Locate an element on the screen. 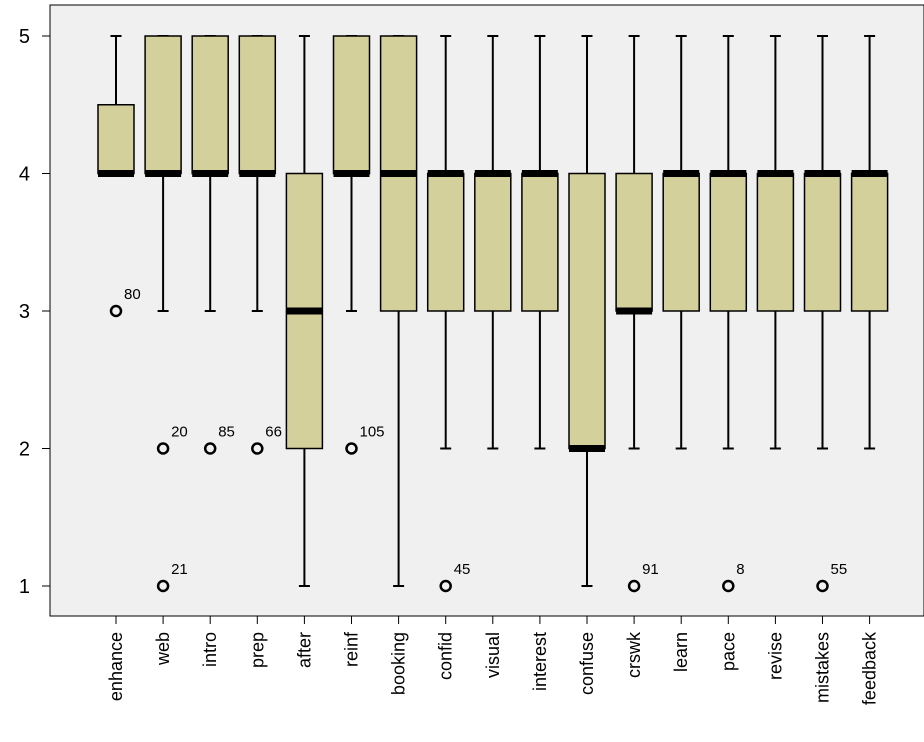 The image size is (924, 742). box-revise is located at coordinates (775, 242).